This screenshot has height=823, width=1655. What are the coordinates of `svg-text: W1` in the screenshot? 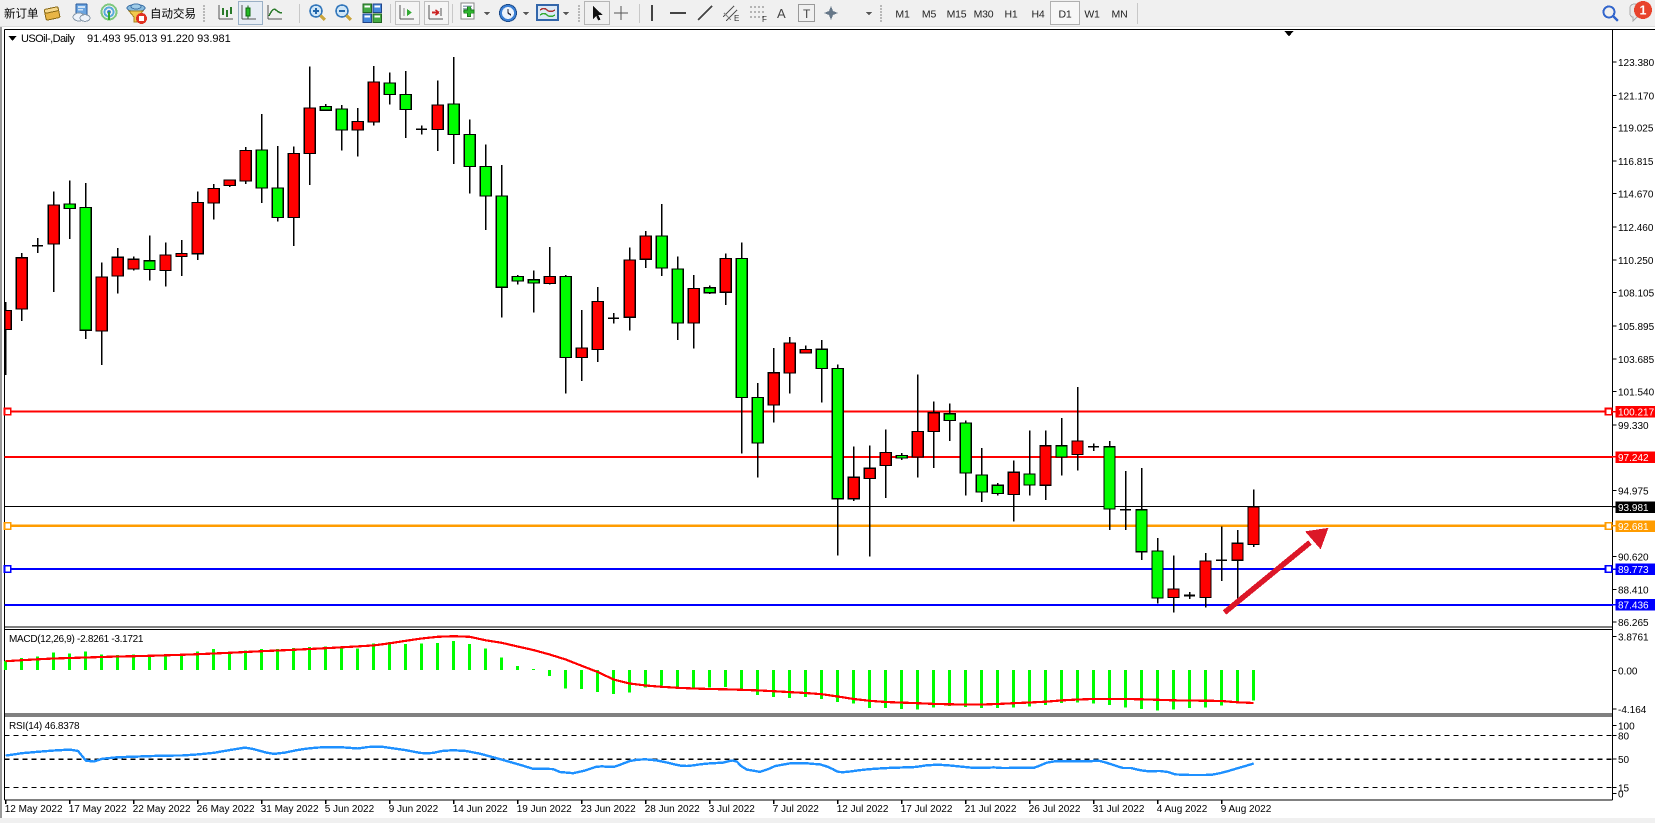 It's located at (1092, 15).